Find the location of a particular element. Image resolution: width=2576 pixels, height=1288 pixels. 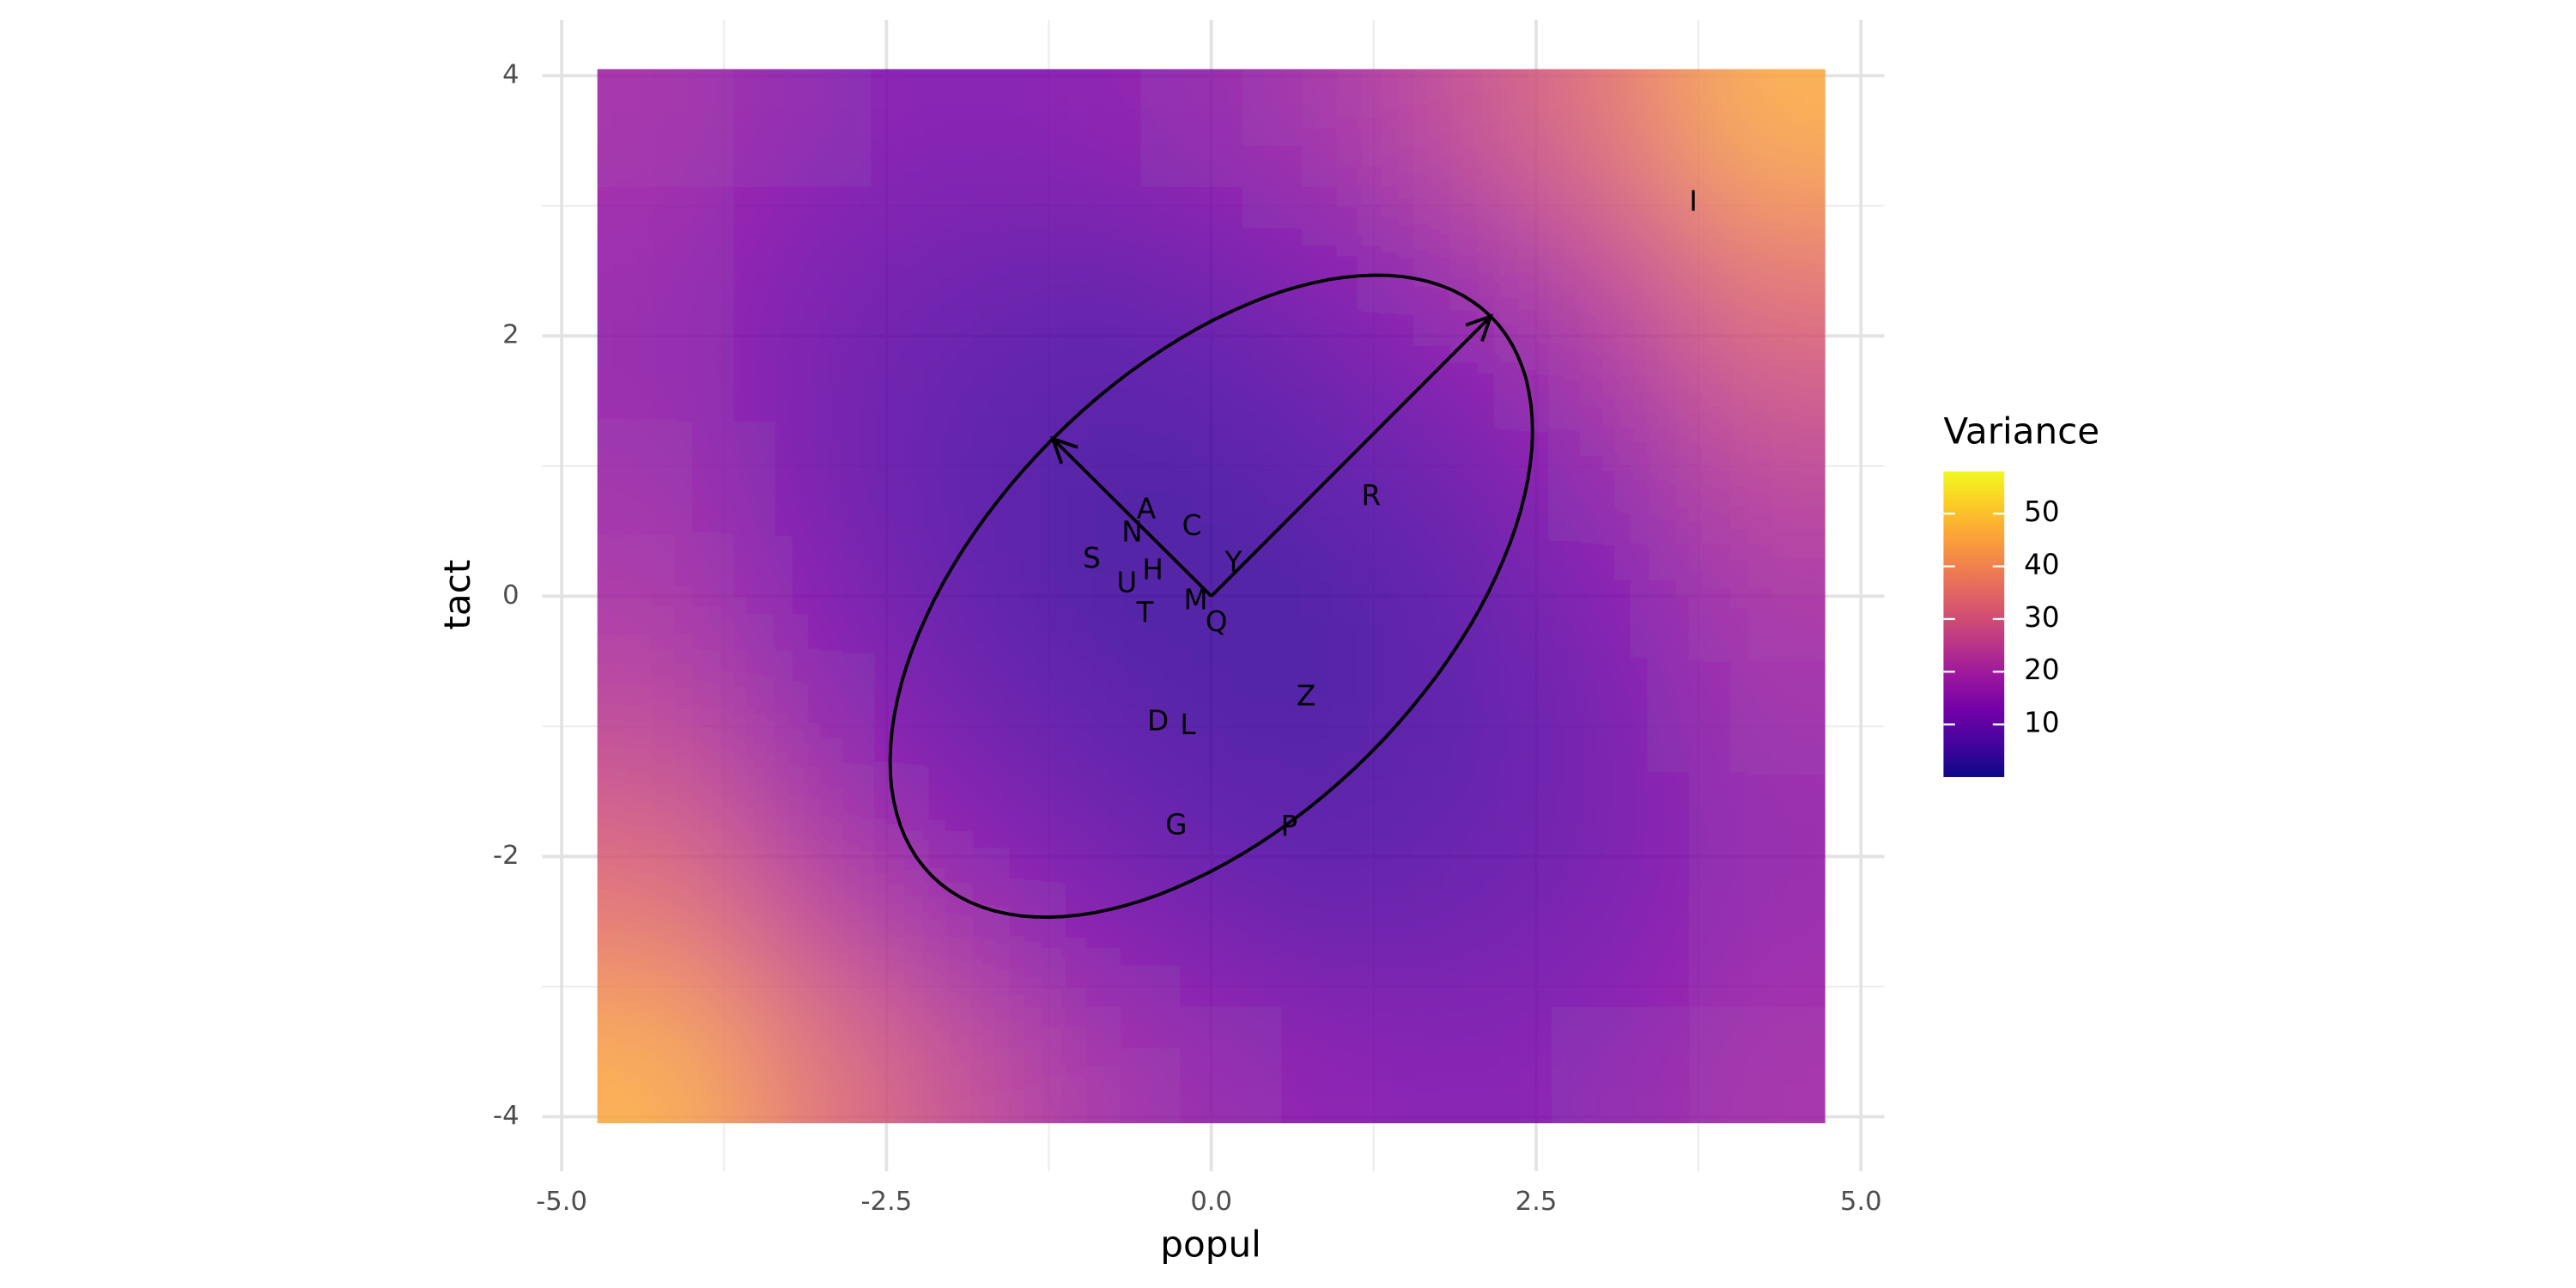

arrow is located at coordinates (1352, 455).